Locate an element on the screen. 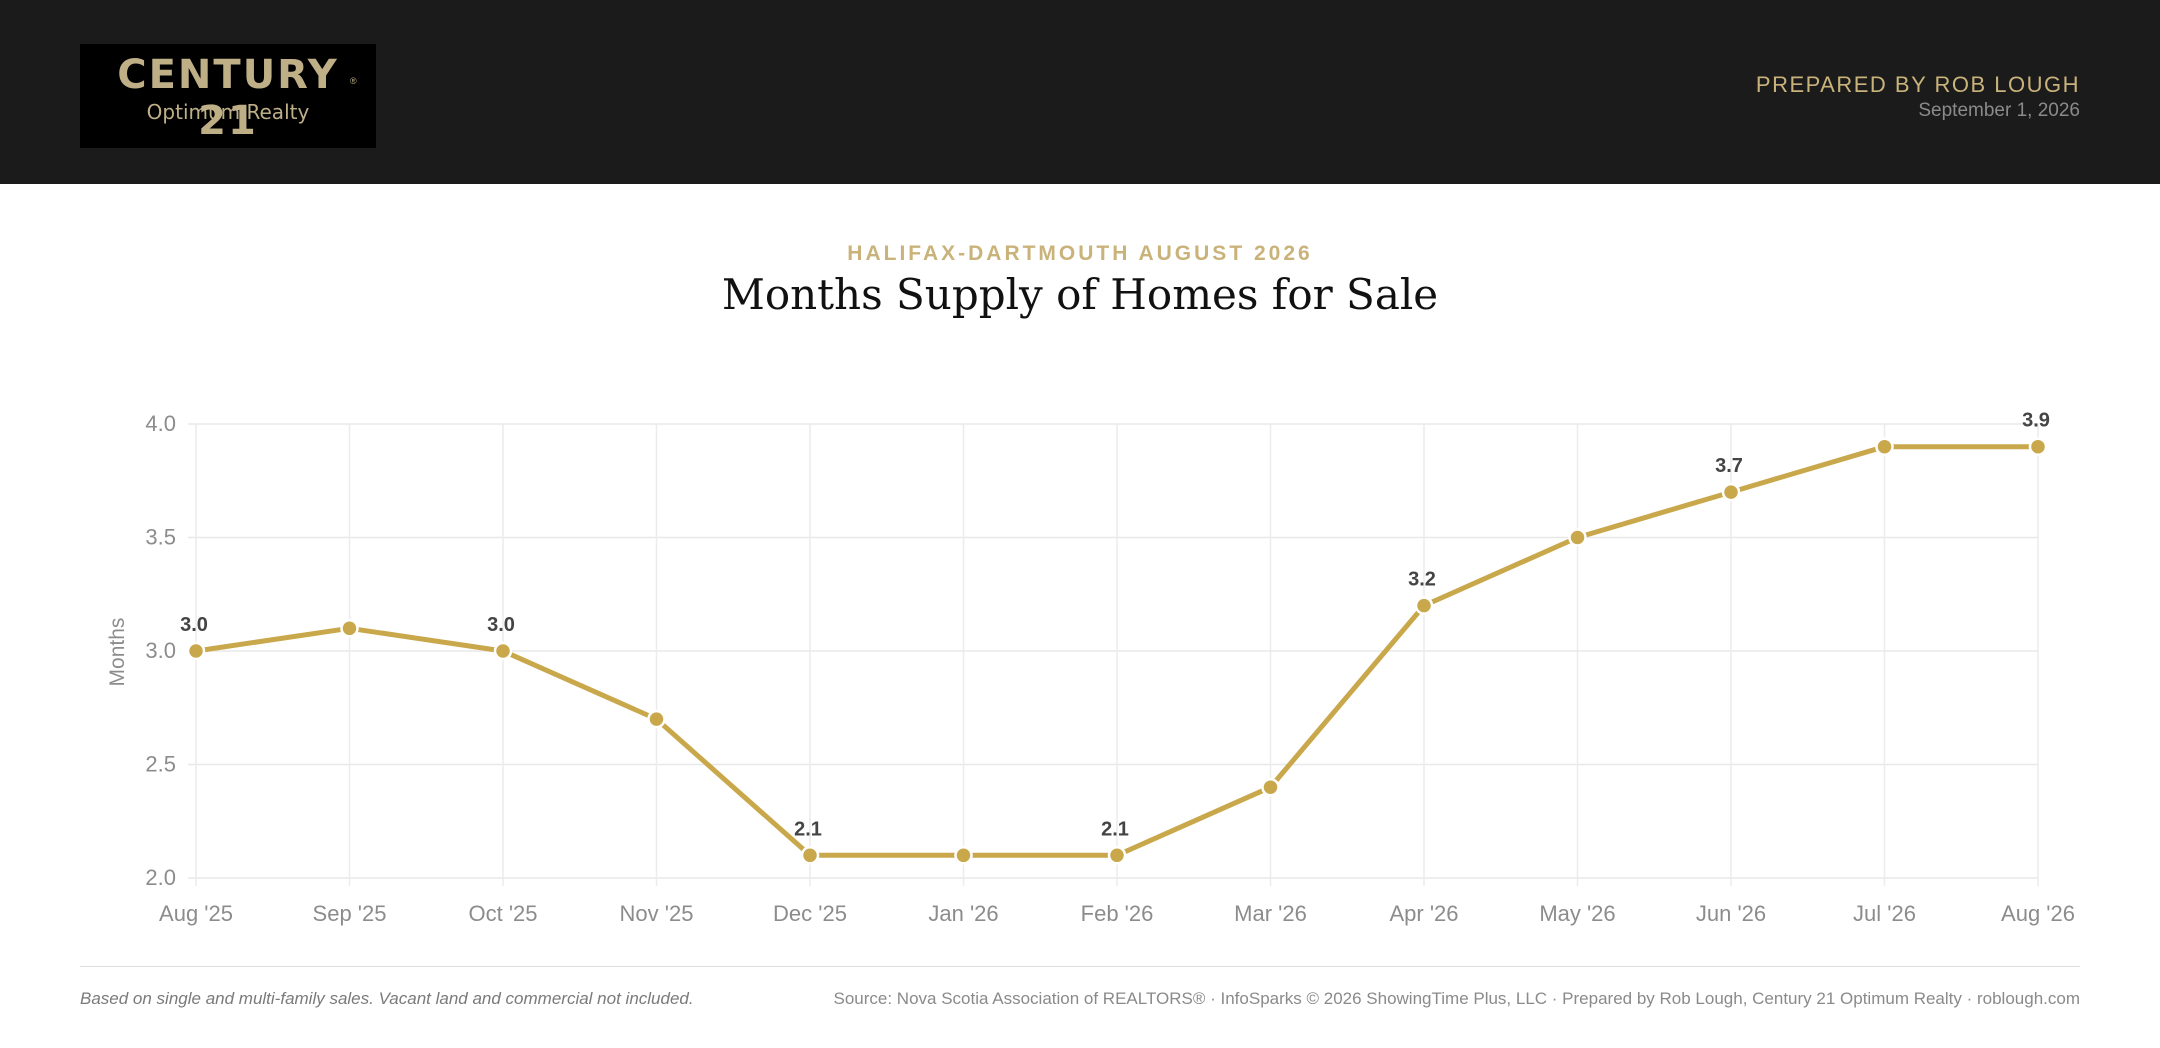  data-label: 3.7 is located at coordinates (1729, 466).